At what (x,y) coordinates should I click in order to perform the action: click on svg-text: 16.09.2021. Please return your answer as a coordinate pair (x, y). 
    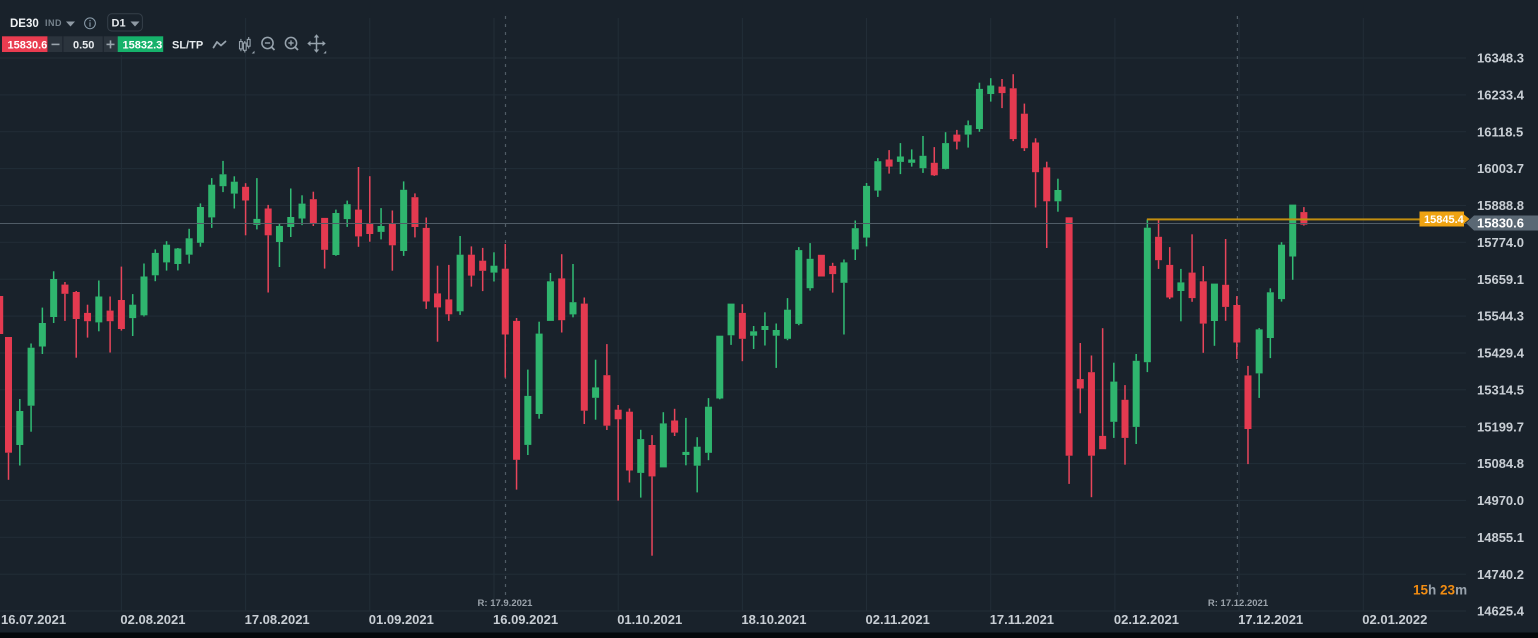
    Looking at the image, I should click on (525, 619).